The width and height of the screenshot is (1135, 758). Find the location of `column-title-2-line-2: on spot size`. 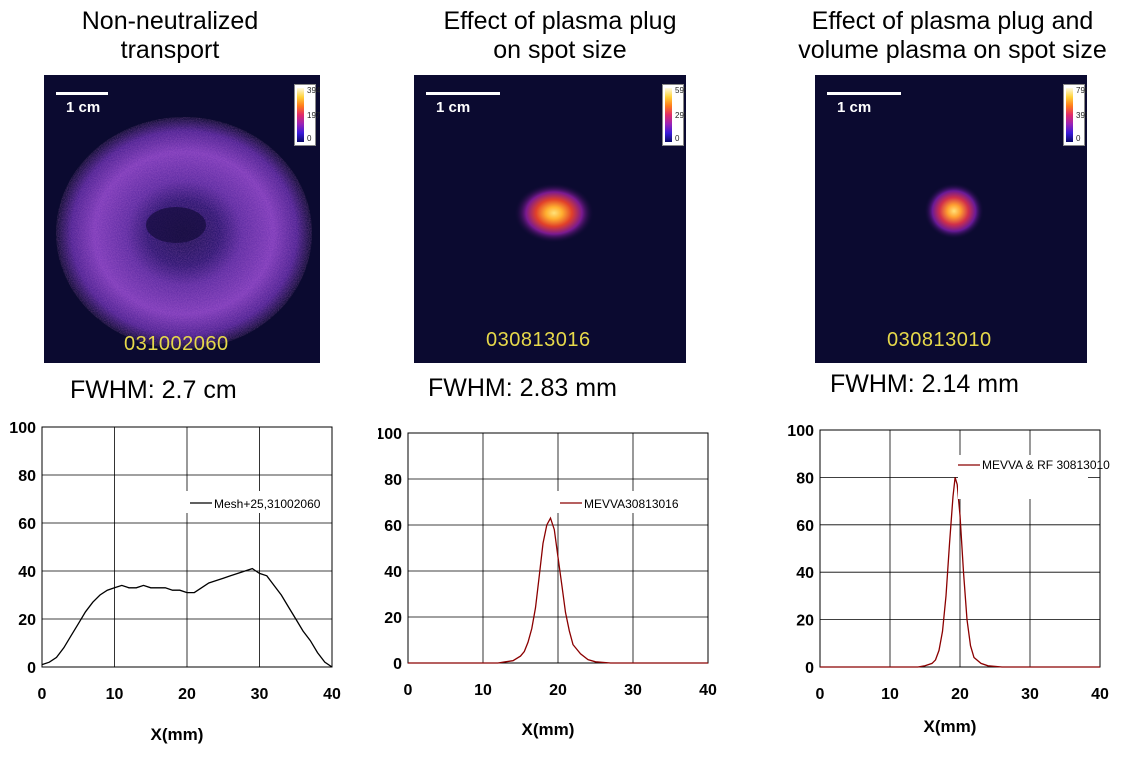

column-title-2-line-2: on spot size is located at coordinates (560, 50).